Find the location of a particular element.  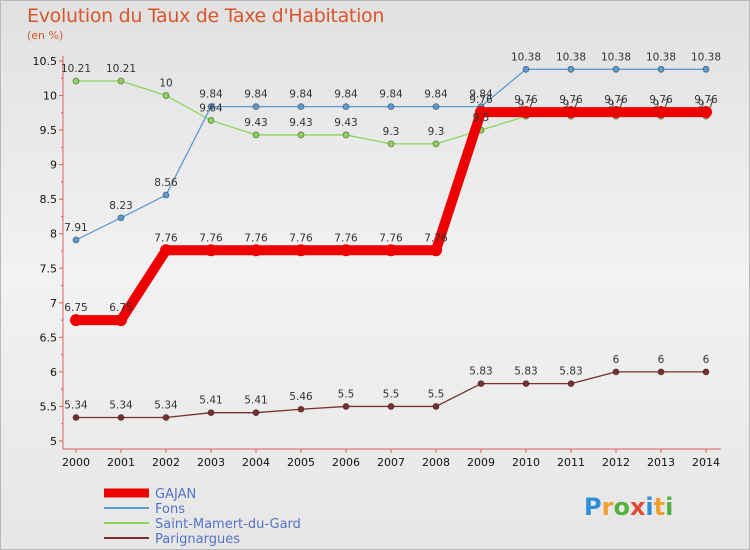

x-tick-label: 2000 is located at coordinates (76, 462).